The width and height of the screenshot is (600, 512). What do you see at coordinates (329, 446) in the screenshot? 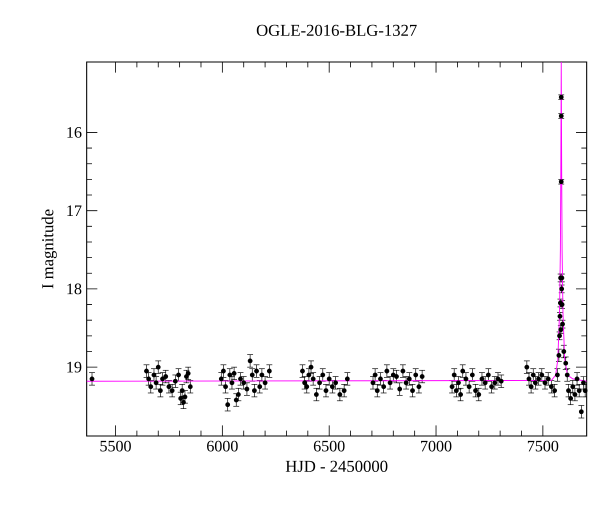
I see `x-tick-label: 6500` at bounding box center [329, 446].